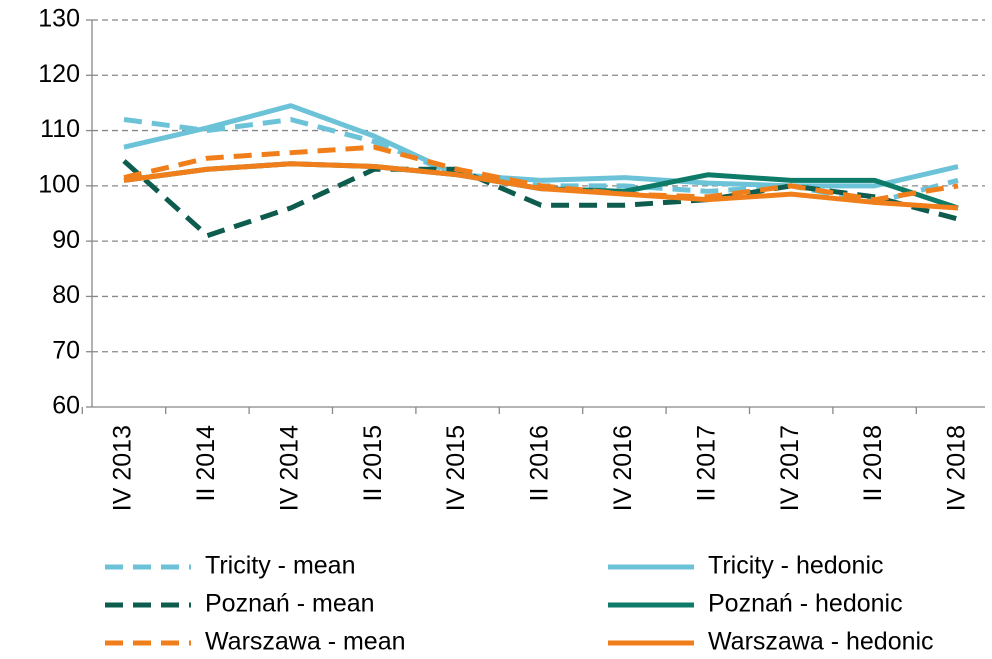 This screenshot has height=659, width=992. Describe the element at coordinates (957, 468) in the screenshot. I see `x-tick-label: IV 2018` at that location.